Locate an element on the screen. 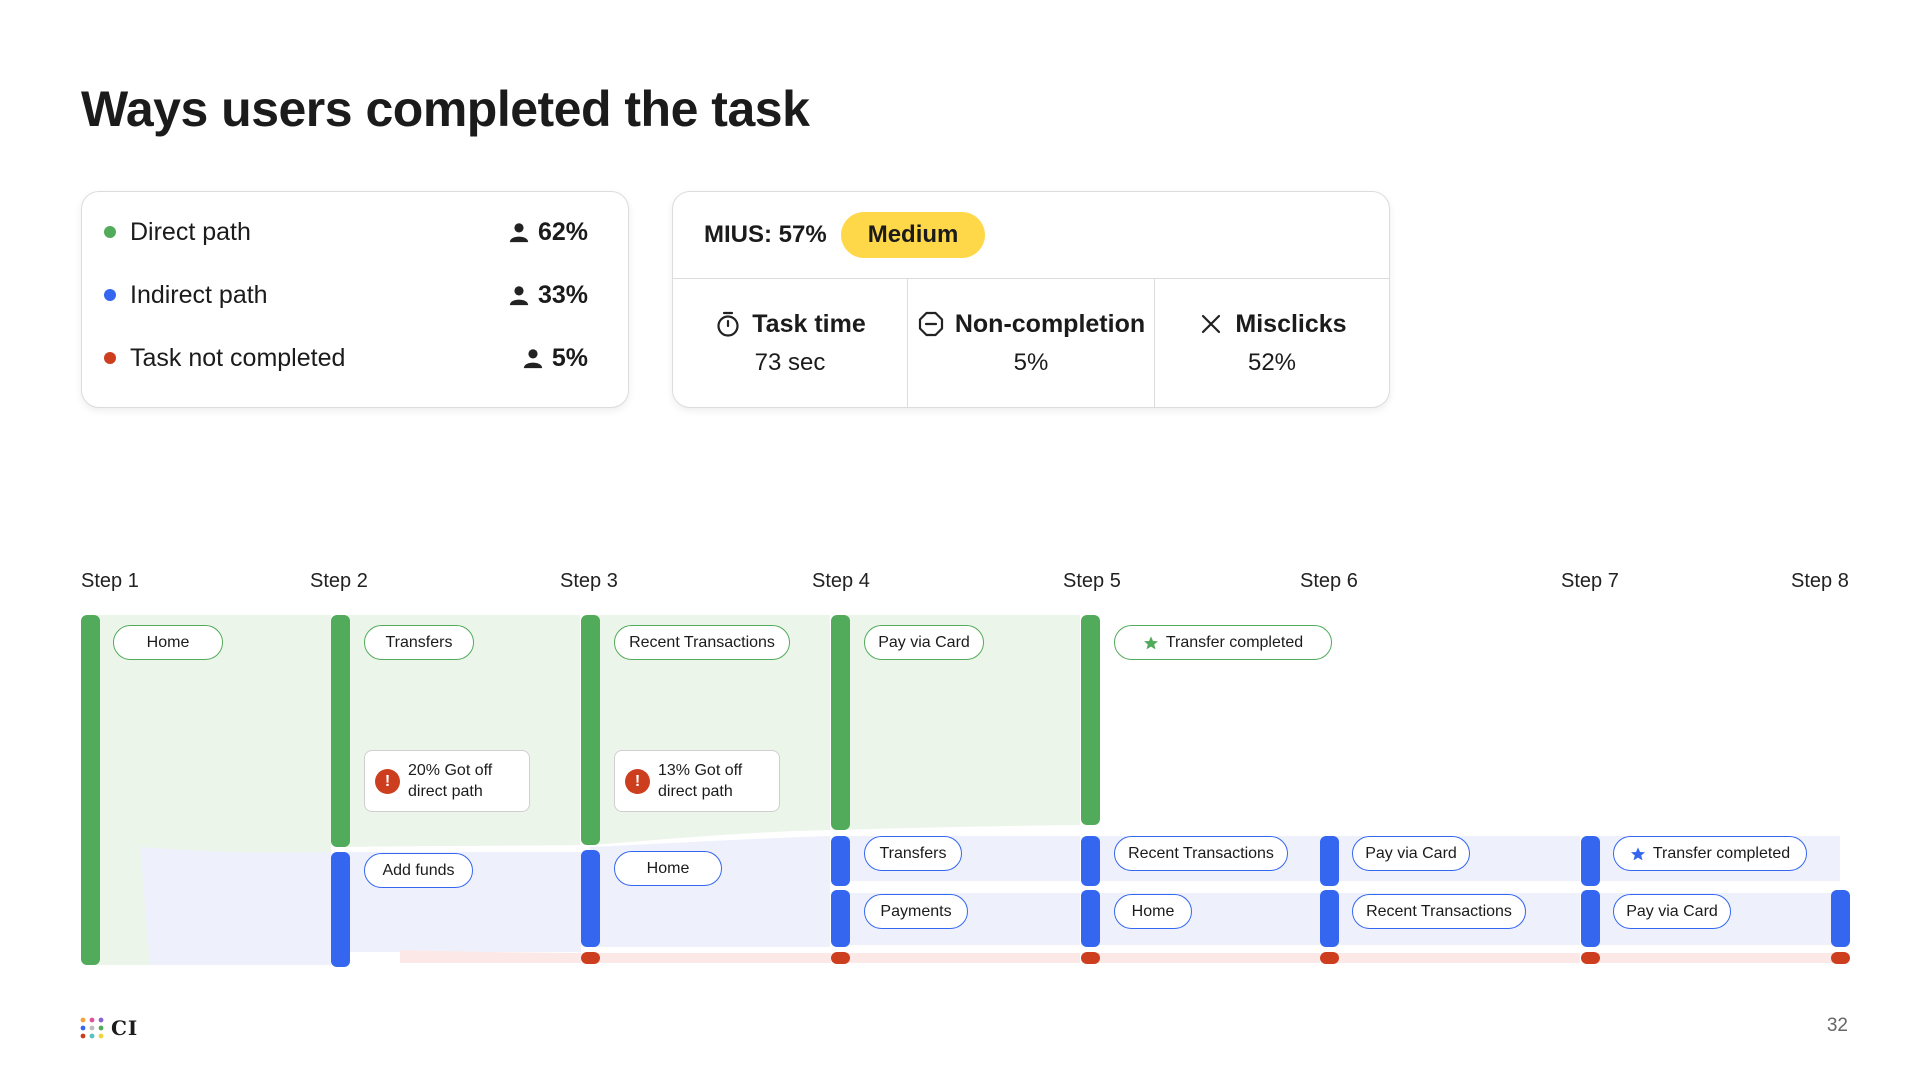  note-text: 20% Got off direct path is located at coordinates (450, 781).